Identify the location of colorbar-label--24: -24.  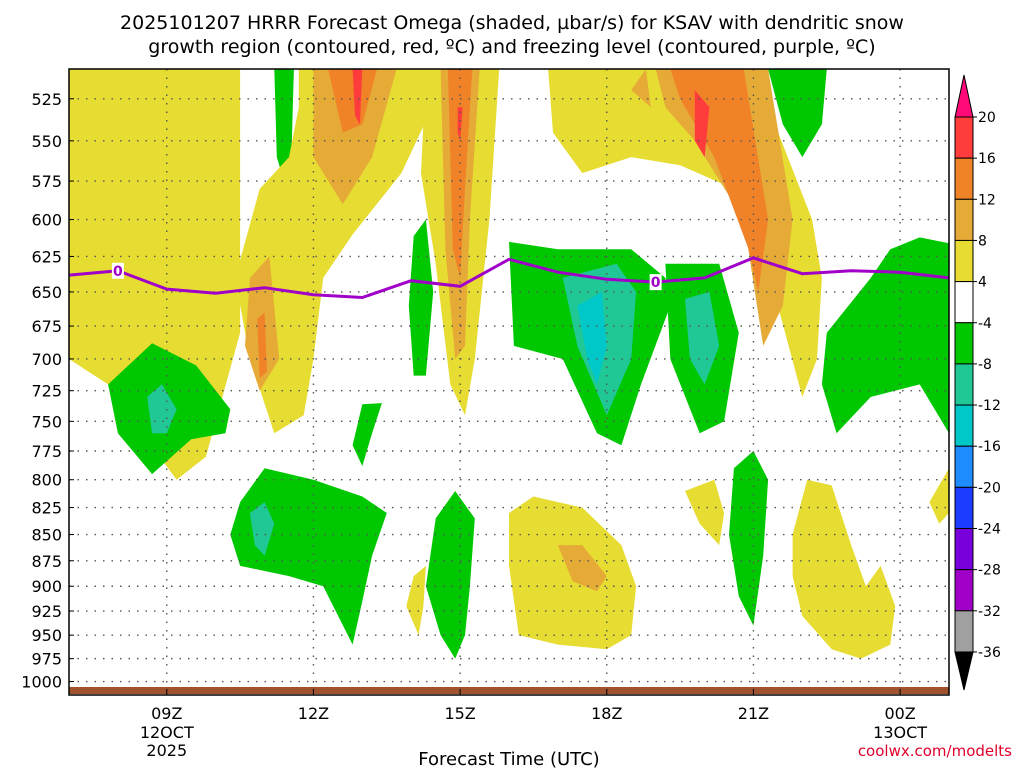
(989, 530).